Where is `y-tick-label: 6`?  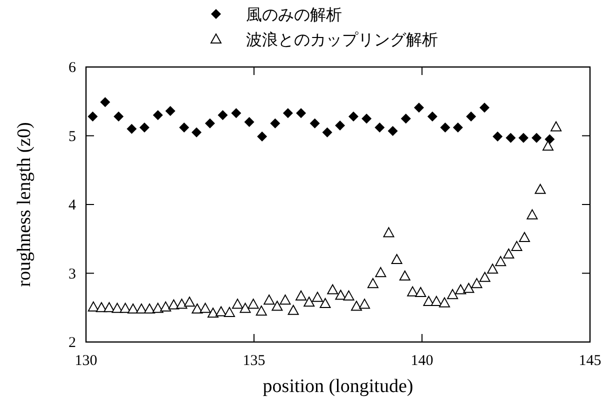 y-tick-label: 6 is located at coordinates (72, 68).